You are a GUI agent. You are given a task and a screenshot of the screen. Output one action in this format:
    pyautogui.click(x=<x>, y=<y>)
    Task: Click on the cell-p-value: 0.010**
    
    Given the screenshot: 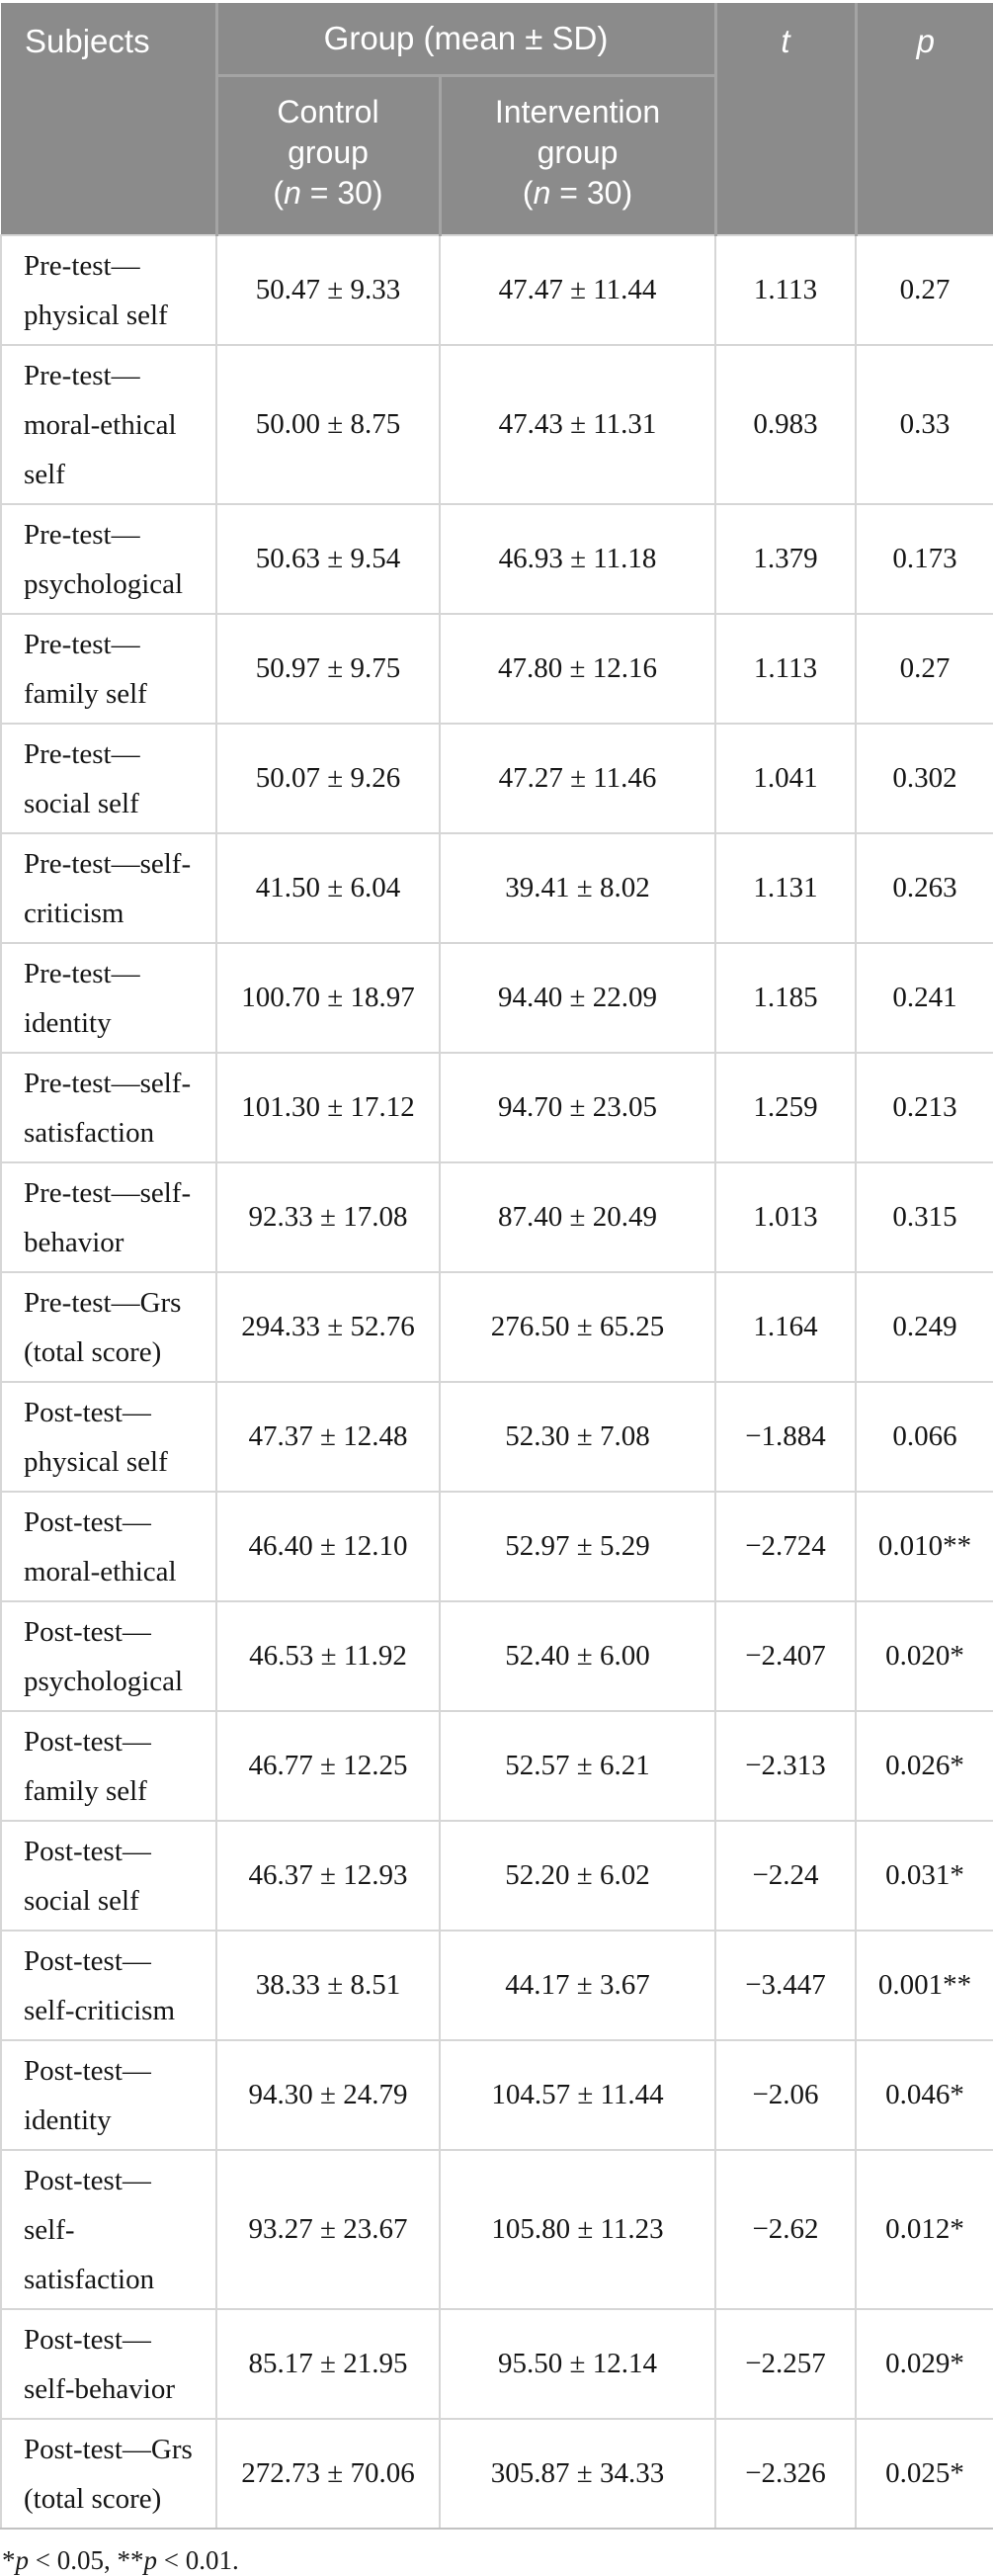 What is the action you would take?
    pyautogui.click(x=924, y=1546)
    